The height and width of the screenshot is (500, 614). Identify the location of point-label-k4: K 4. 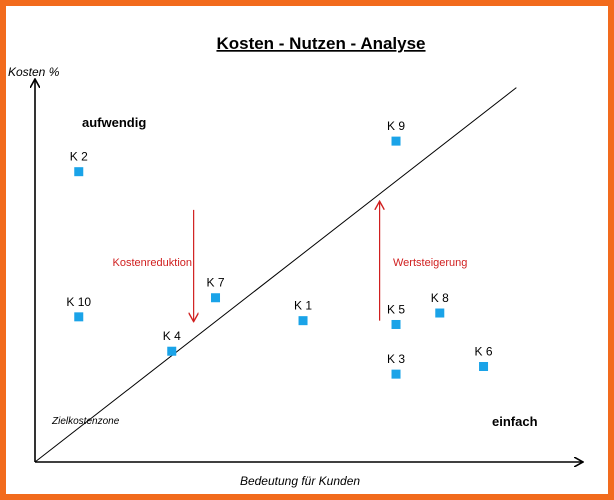
(172, 336).